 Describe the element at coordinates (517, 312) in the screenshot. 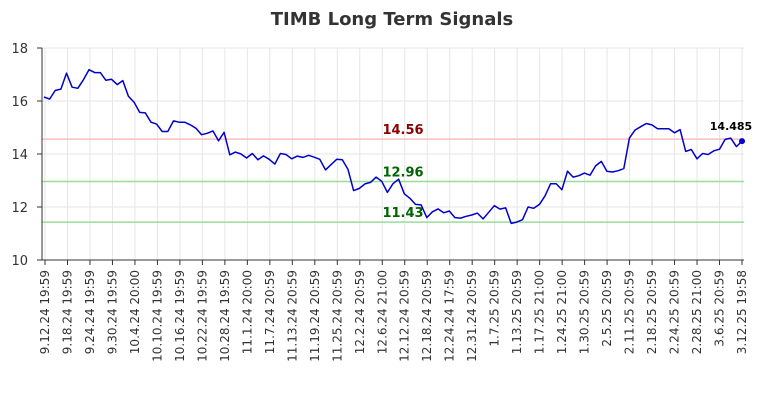

I see `x-tick-label: 1.13.25 20:59` at that location.